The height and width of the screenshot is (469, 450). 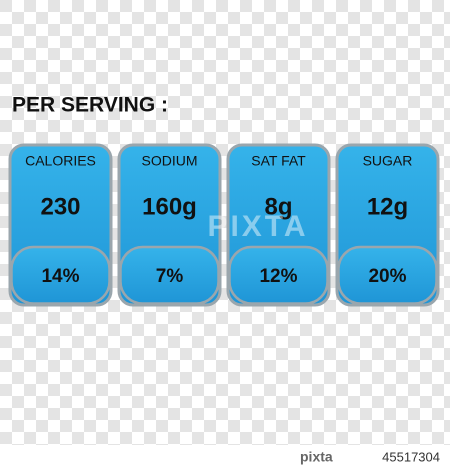 What do you see at coordinates (225, 457) in the screenshot?
I see `footer-strip` at bounding box center [225, 457].